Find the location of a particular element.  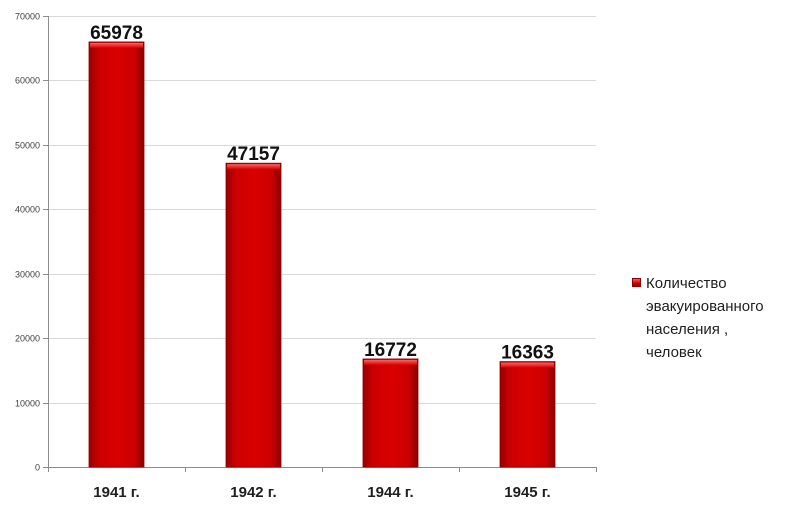

x-tick-label: 1945 г. is located at coordinates (527, 492).